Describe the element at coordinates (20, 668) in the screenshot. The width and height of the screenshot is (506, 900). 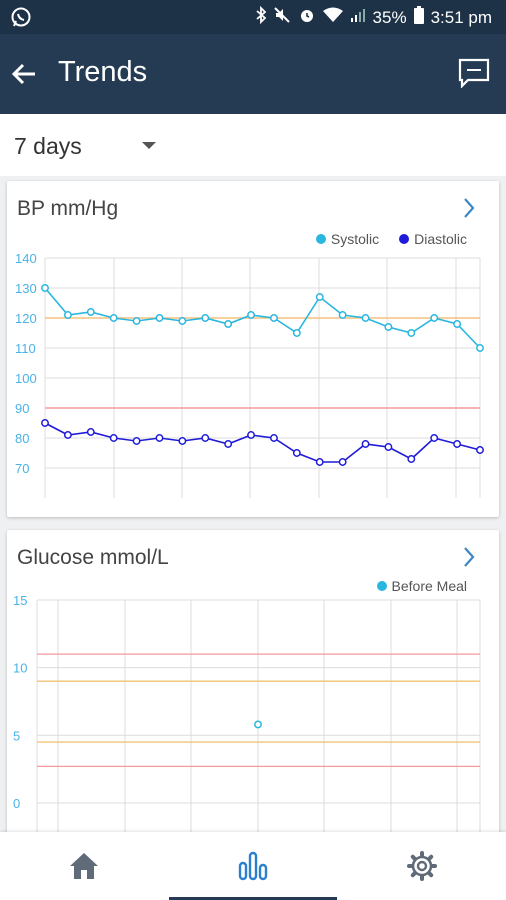
I see `y-tick-label: 10` at that location.